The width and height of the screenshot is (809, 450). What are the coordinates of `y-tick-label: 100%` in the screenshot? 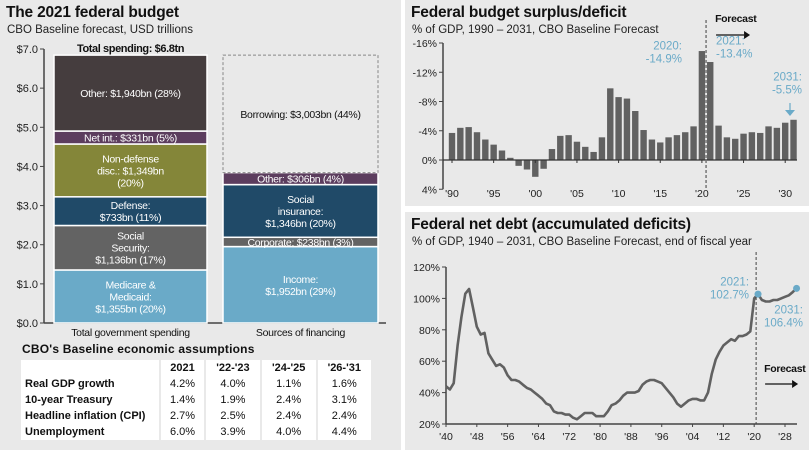 It's located at (426, 299).